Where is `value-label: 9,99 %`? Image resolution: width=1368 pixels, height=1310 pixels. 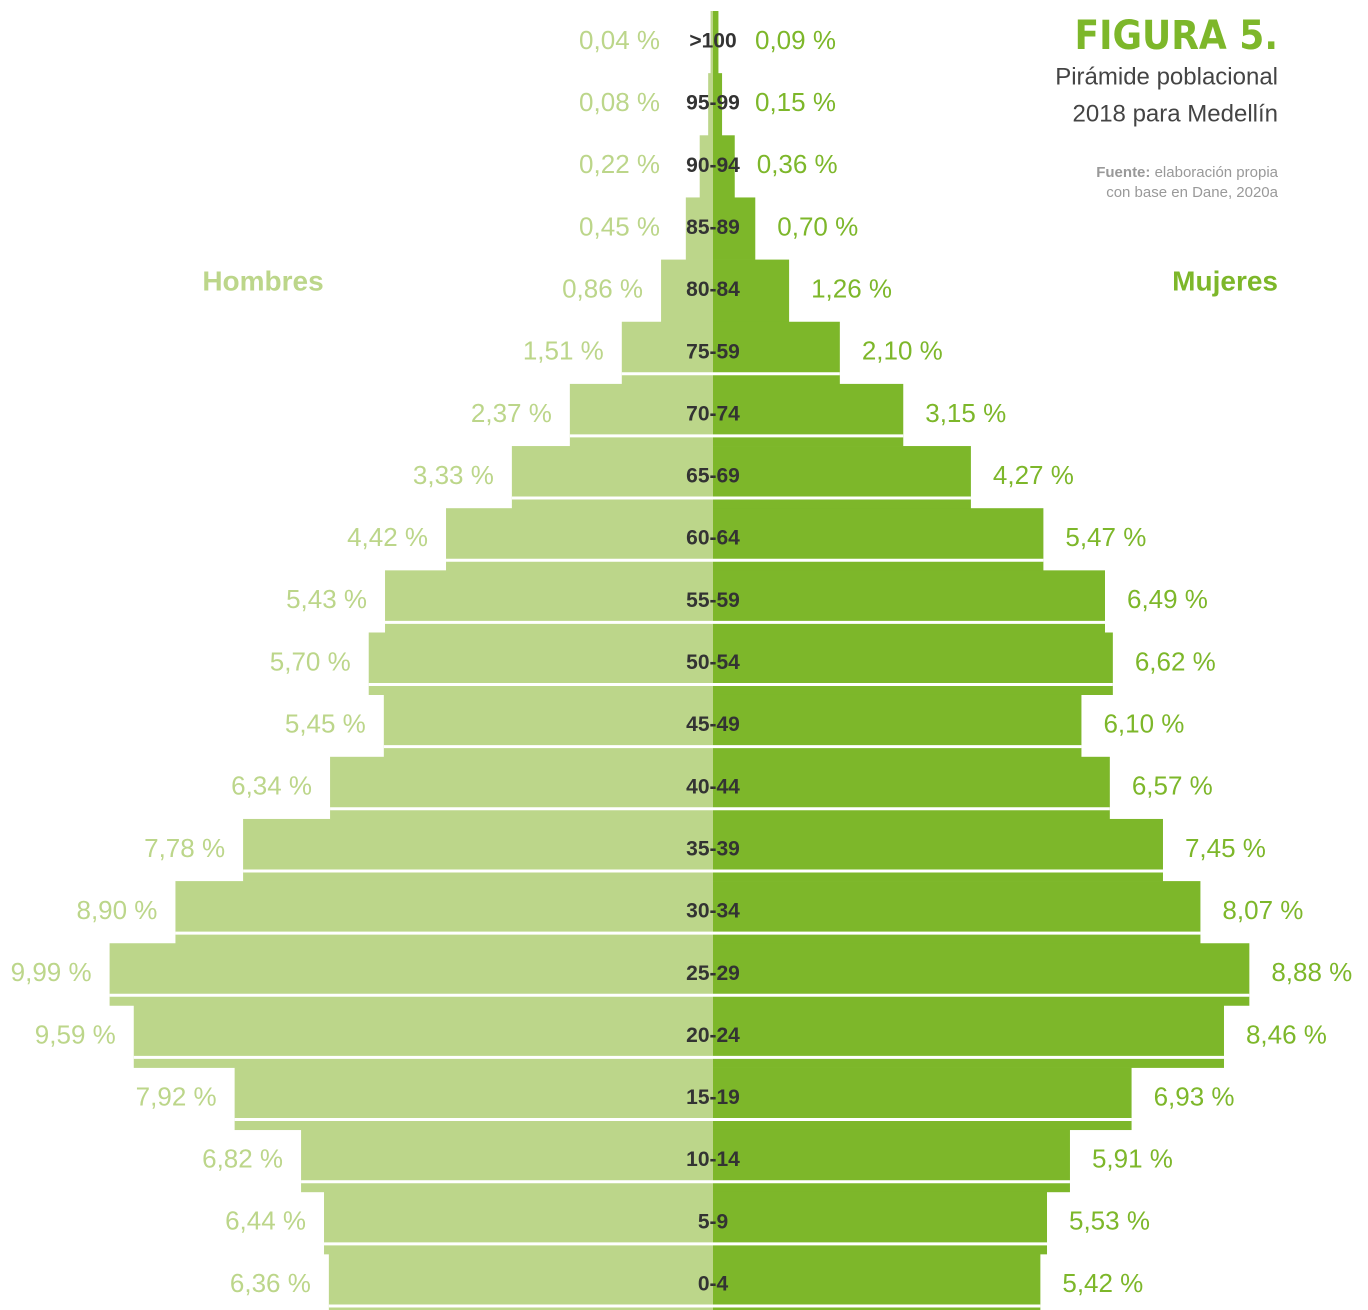
value-label: 9,99 % is located at coordinates (51, 972).